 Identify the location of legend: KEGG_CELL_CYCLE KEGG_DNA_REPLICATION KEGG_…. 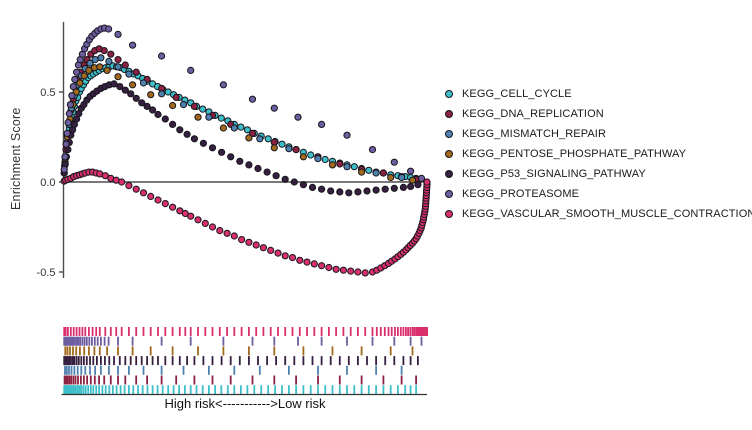
(598, 154).